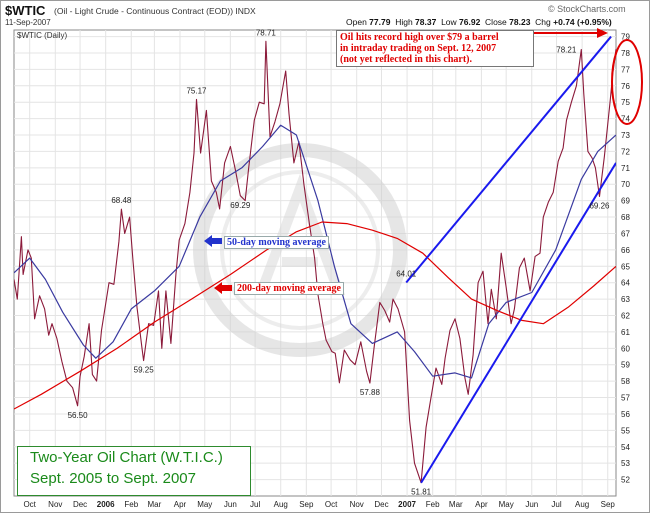  What do you see at coordinates (625, 184) in the screenshot?
I see `y-tick-label: 70` at bounding box center [625, 184].